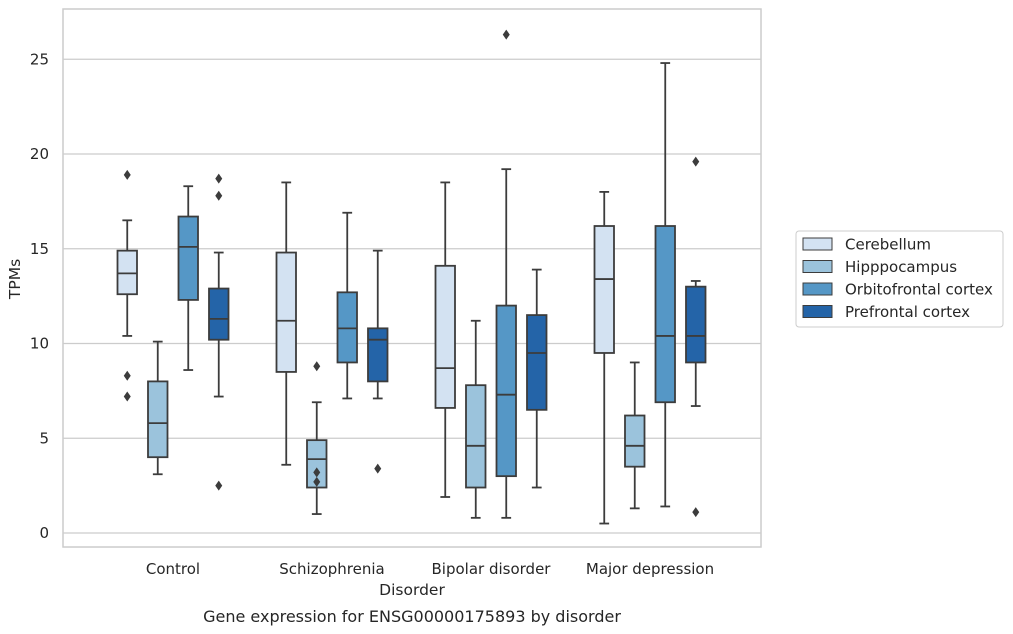  What do you see at coordinates (331, 569) in the screenshot?
I see `x-tick-label: Schizophrenia` at bounding box center [331, 569].